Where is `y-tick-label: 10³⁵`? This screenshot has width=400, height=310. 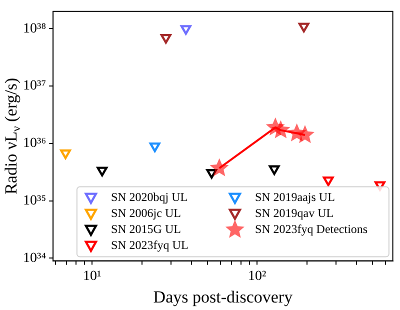
y-tick-label: 10³⁵ is located at coordinates (34, 200).